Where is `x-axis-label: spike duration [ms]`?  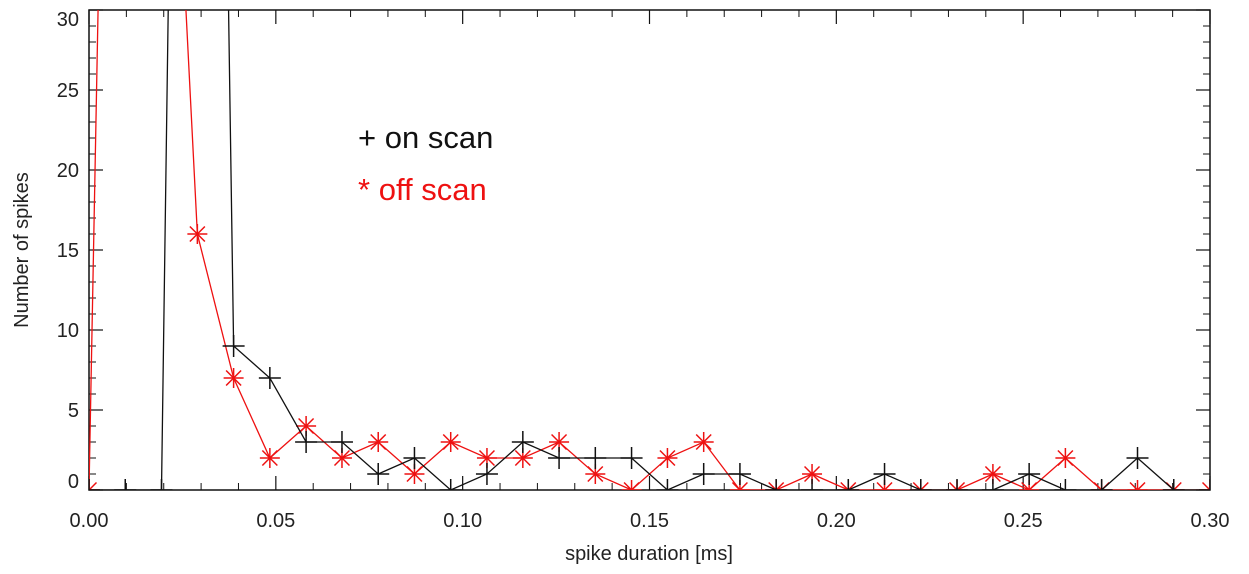
x-axis-label: spike duration [ms] is located at coordinates (649, 554).